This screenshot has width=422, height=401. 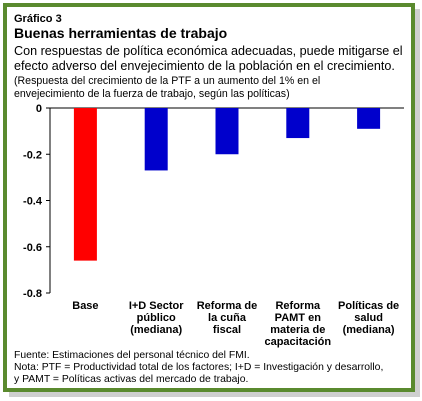 What do you see at coordinates (298, 306) in the screenshot?
I see `category-label: Reforma` at bounding box center [298, 306].